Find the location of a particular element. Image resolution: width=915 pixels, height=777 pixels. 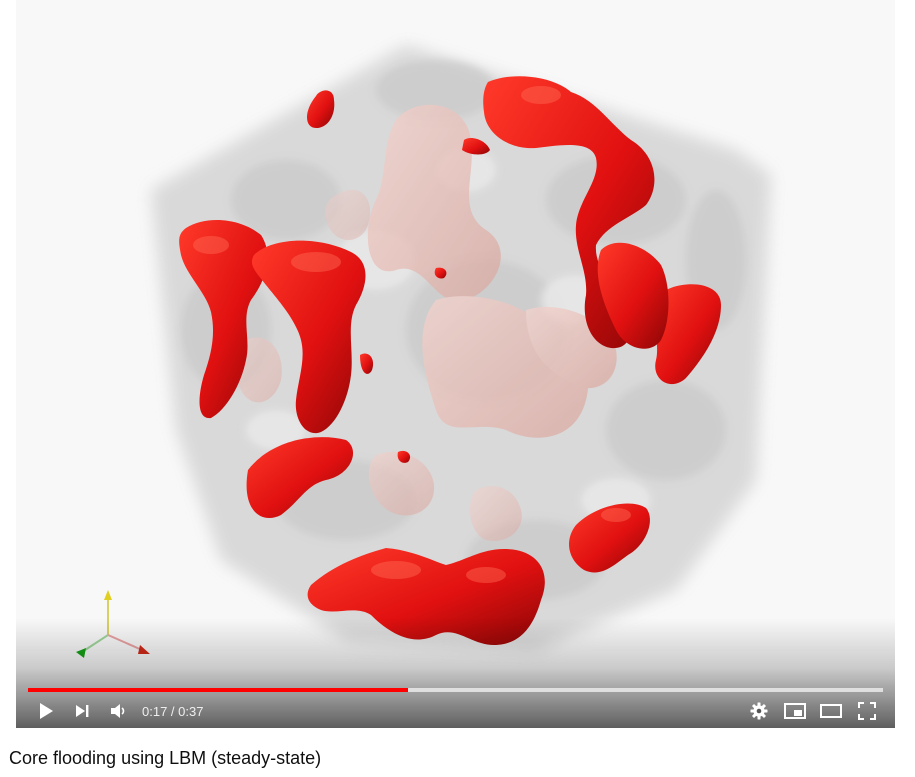

settings-button is located at coordinates (759, 711).